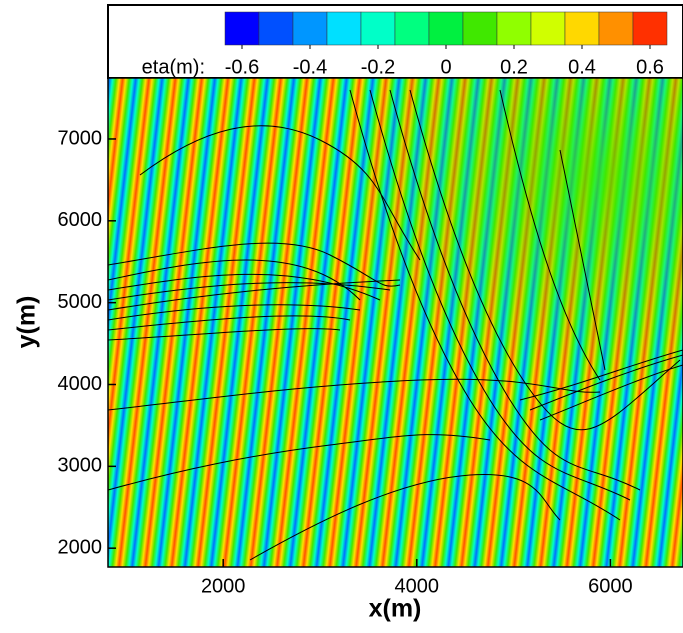 The width and height of the screenshot is (683, 633). Describe the element at coordinates (80, 302) in the screenshot. I see `y-tick-label: 5000` at that location.